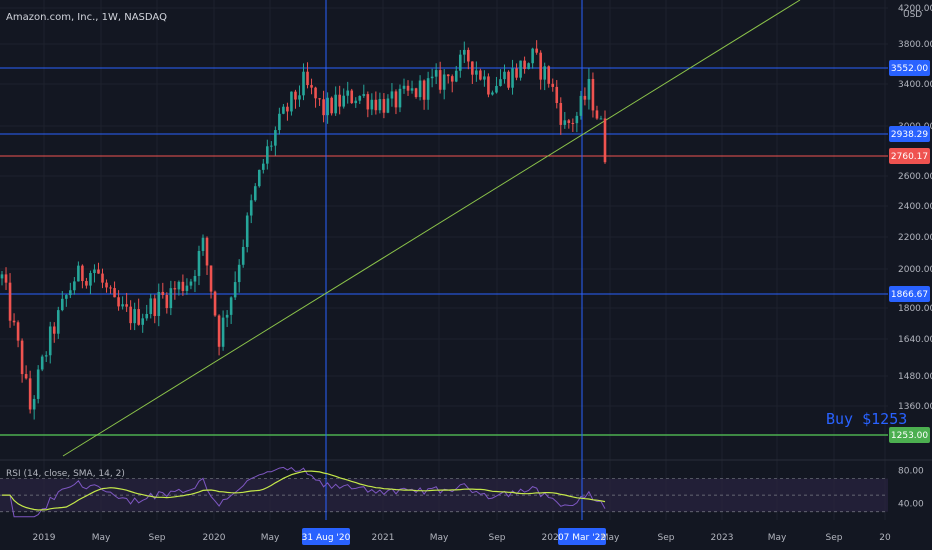  Describe the element at coordinates (834, 538) in the screenshot. I see `x-tick-label: Sep` at that location.